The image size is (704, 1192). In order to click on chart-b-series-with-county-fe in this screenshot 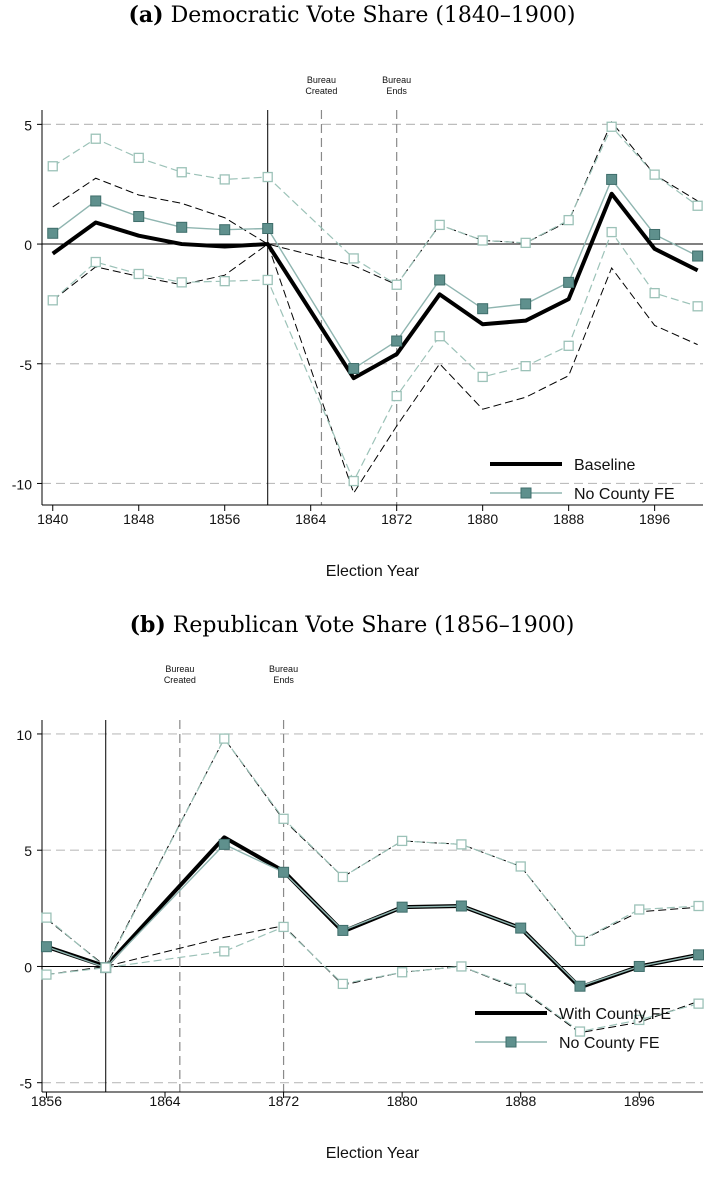, I will do `click(372, 912)`.